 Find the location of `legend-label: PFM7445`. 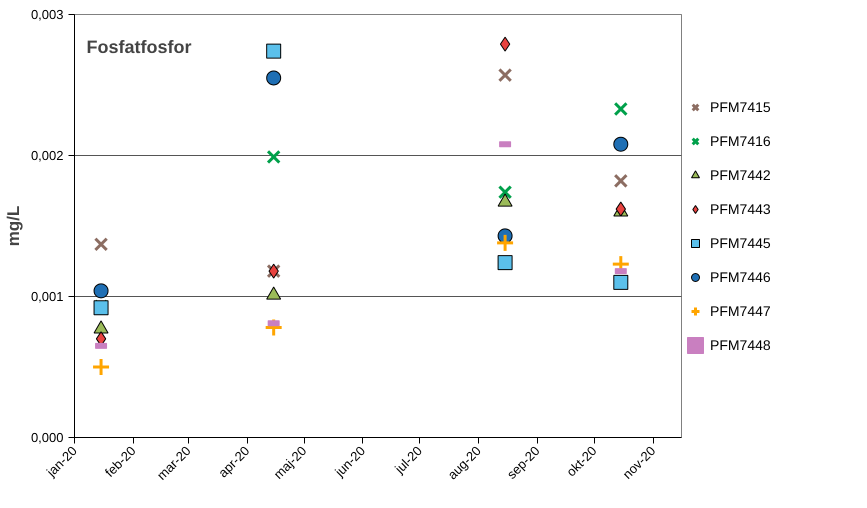

legend-label: PFM7445 is located at coordinates (740, 242).